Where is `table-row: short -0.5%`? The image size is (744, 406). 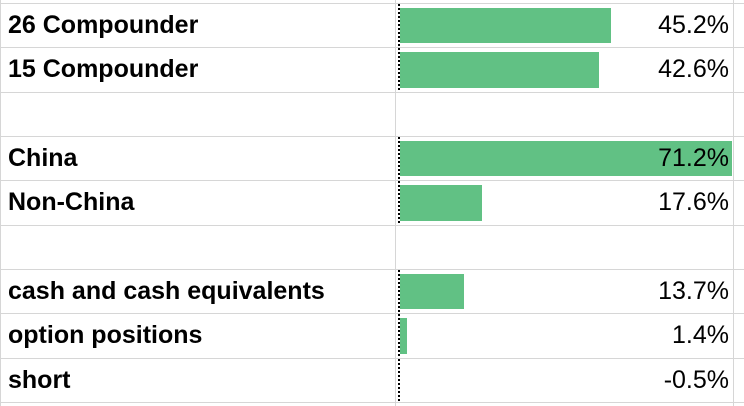 table-row: short -0.5% is located at coordinates (372, 379).